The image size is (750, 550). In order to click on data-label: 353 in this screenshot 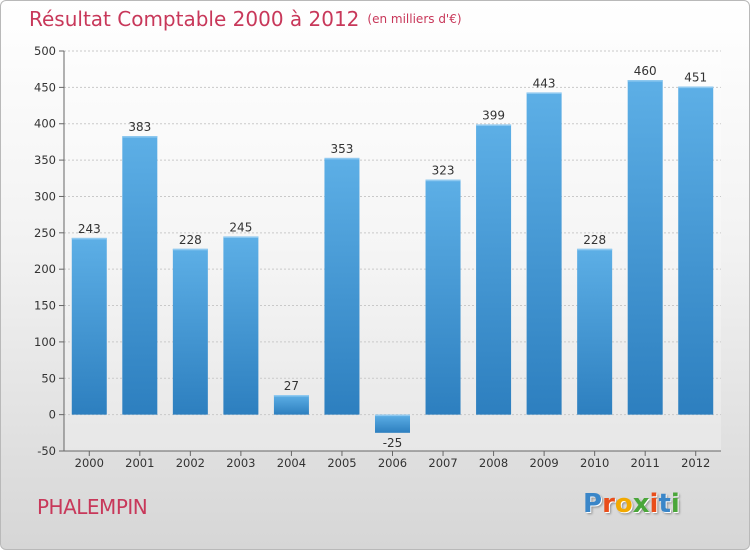, I will do `click(342, 149)`.